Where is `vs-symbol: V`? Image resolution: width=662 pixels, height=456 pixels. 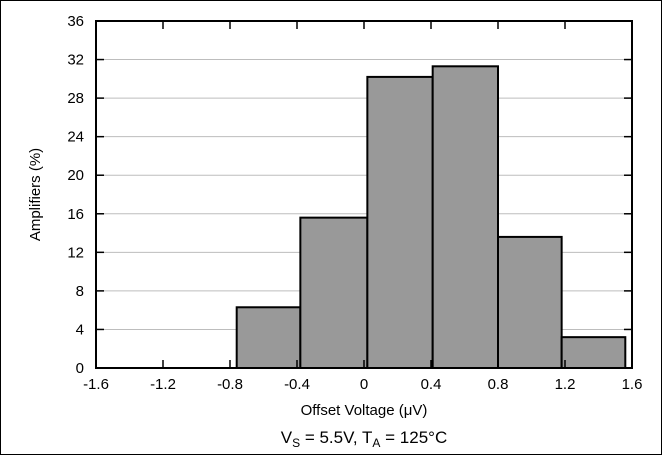 vs-symbol: V is located at coordinates (287, 437).